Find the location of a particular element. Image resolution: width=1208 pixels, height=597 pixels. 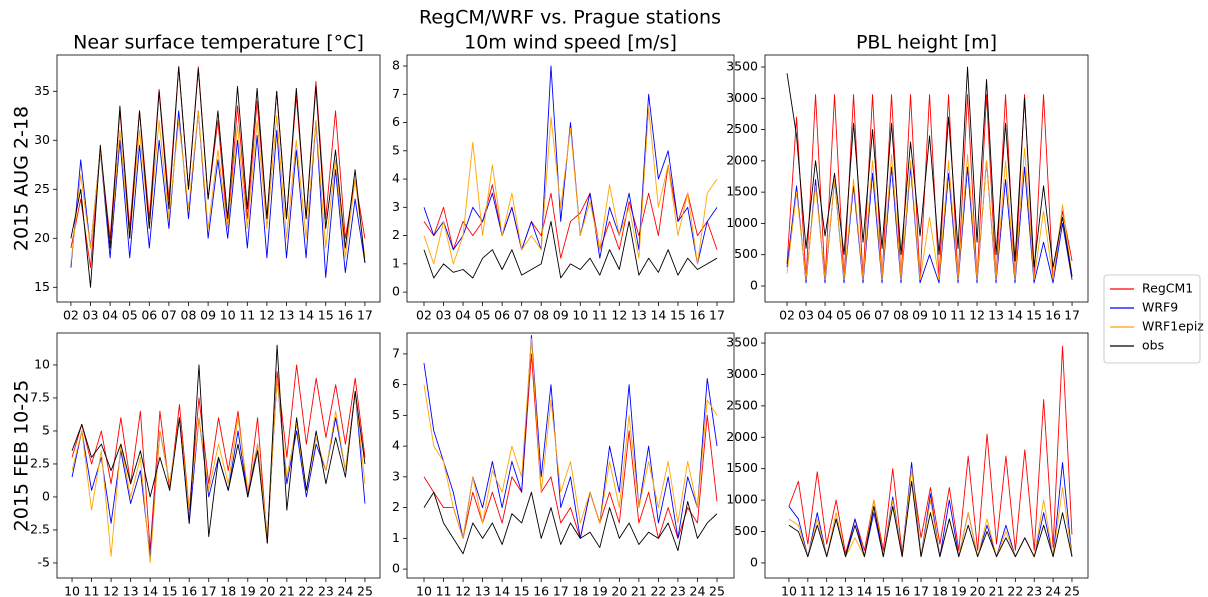

y-tick-label: 3000 is located at coordinates (742, 373).